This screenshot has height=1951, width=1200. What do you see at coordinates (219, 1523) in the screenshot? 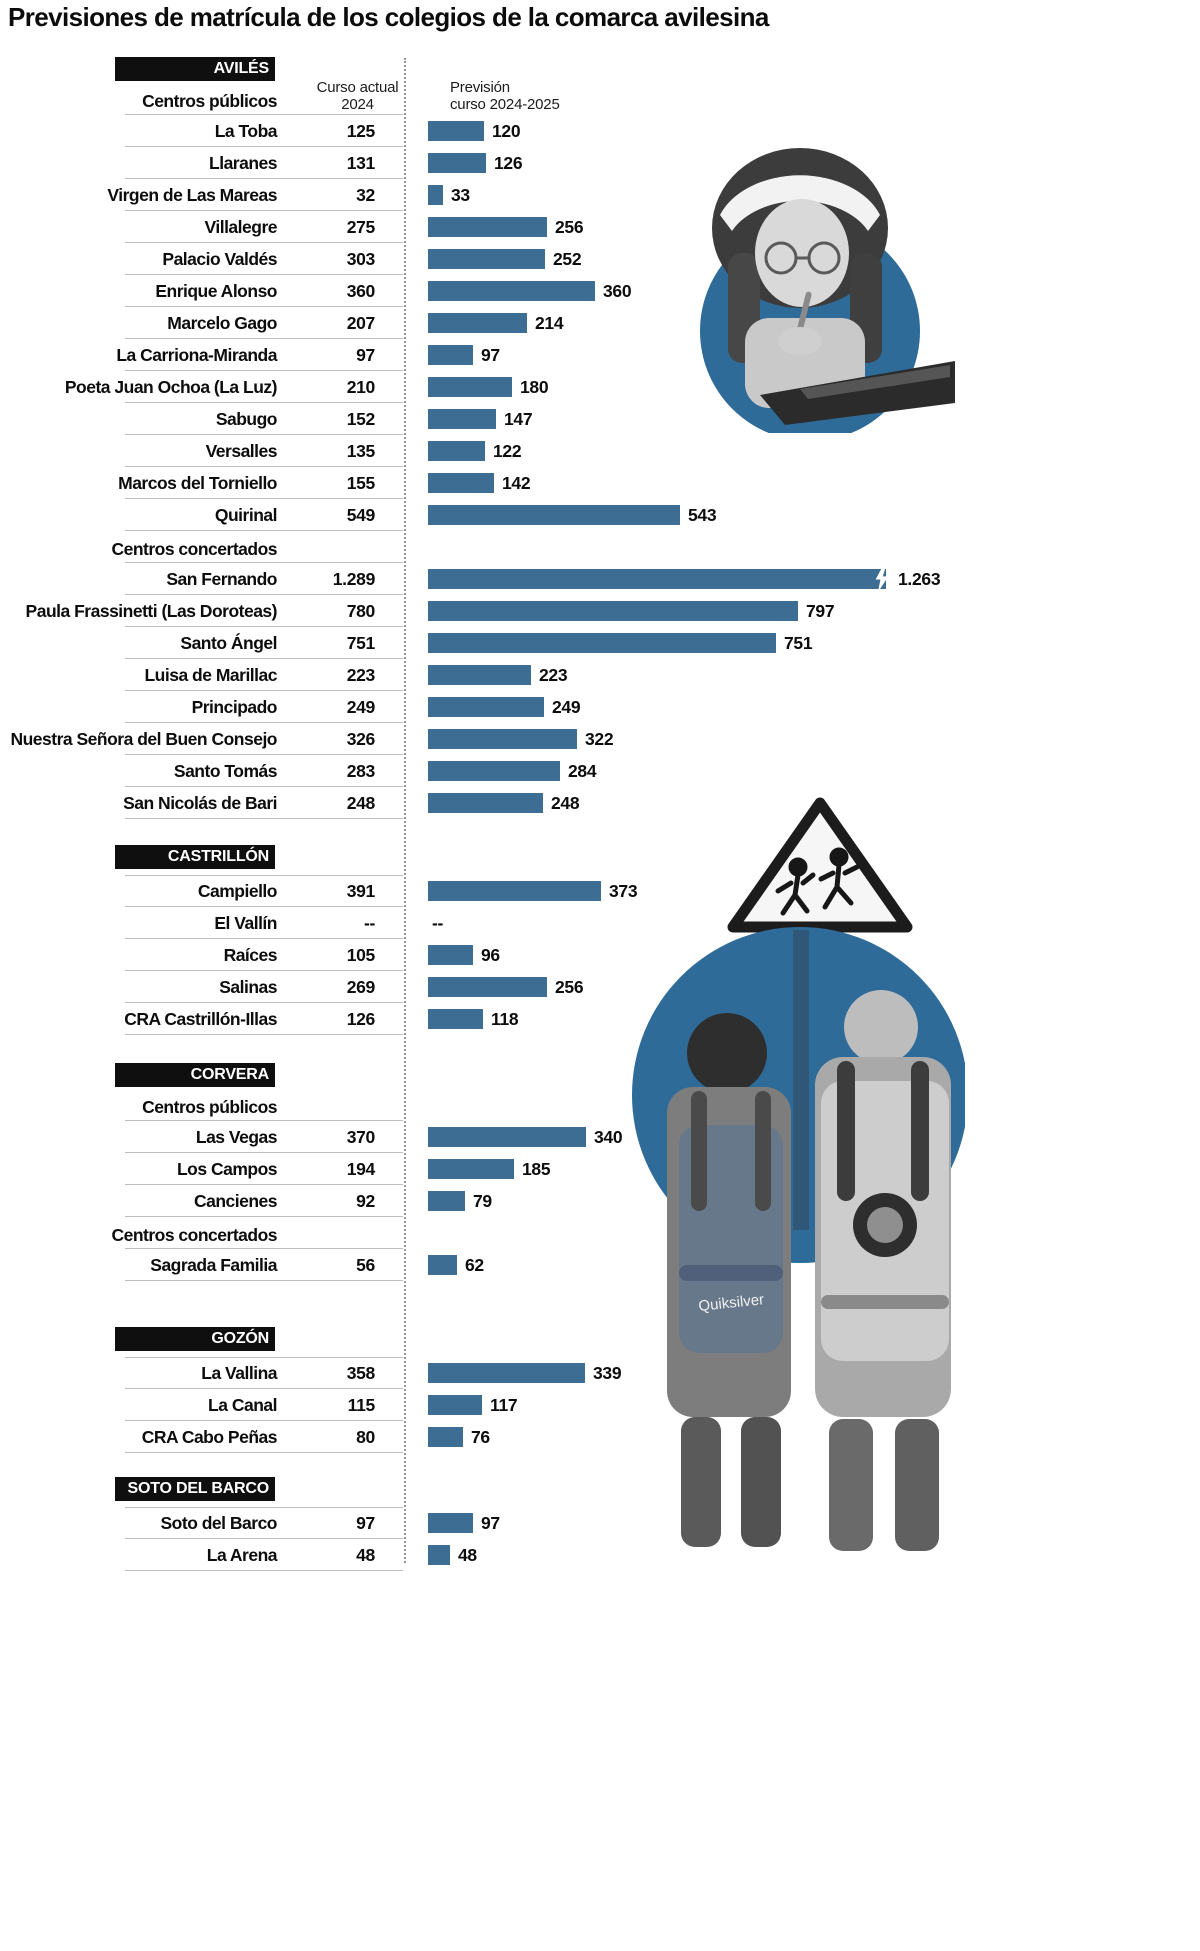
I see `school-name: Soto del Barco` at bounding box center [219, 1523].